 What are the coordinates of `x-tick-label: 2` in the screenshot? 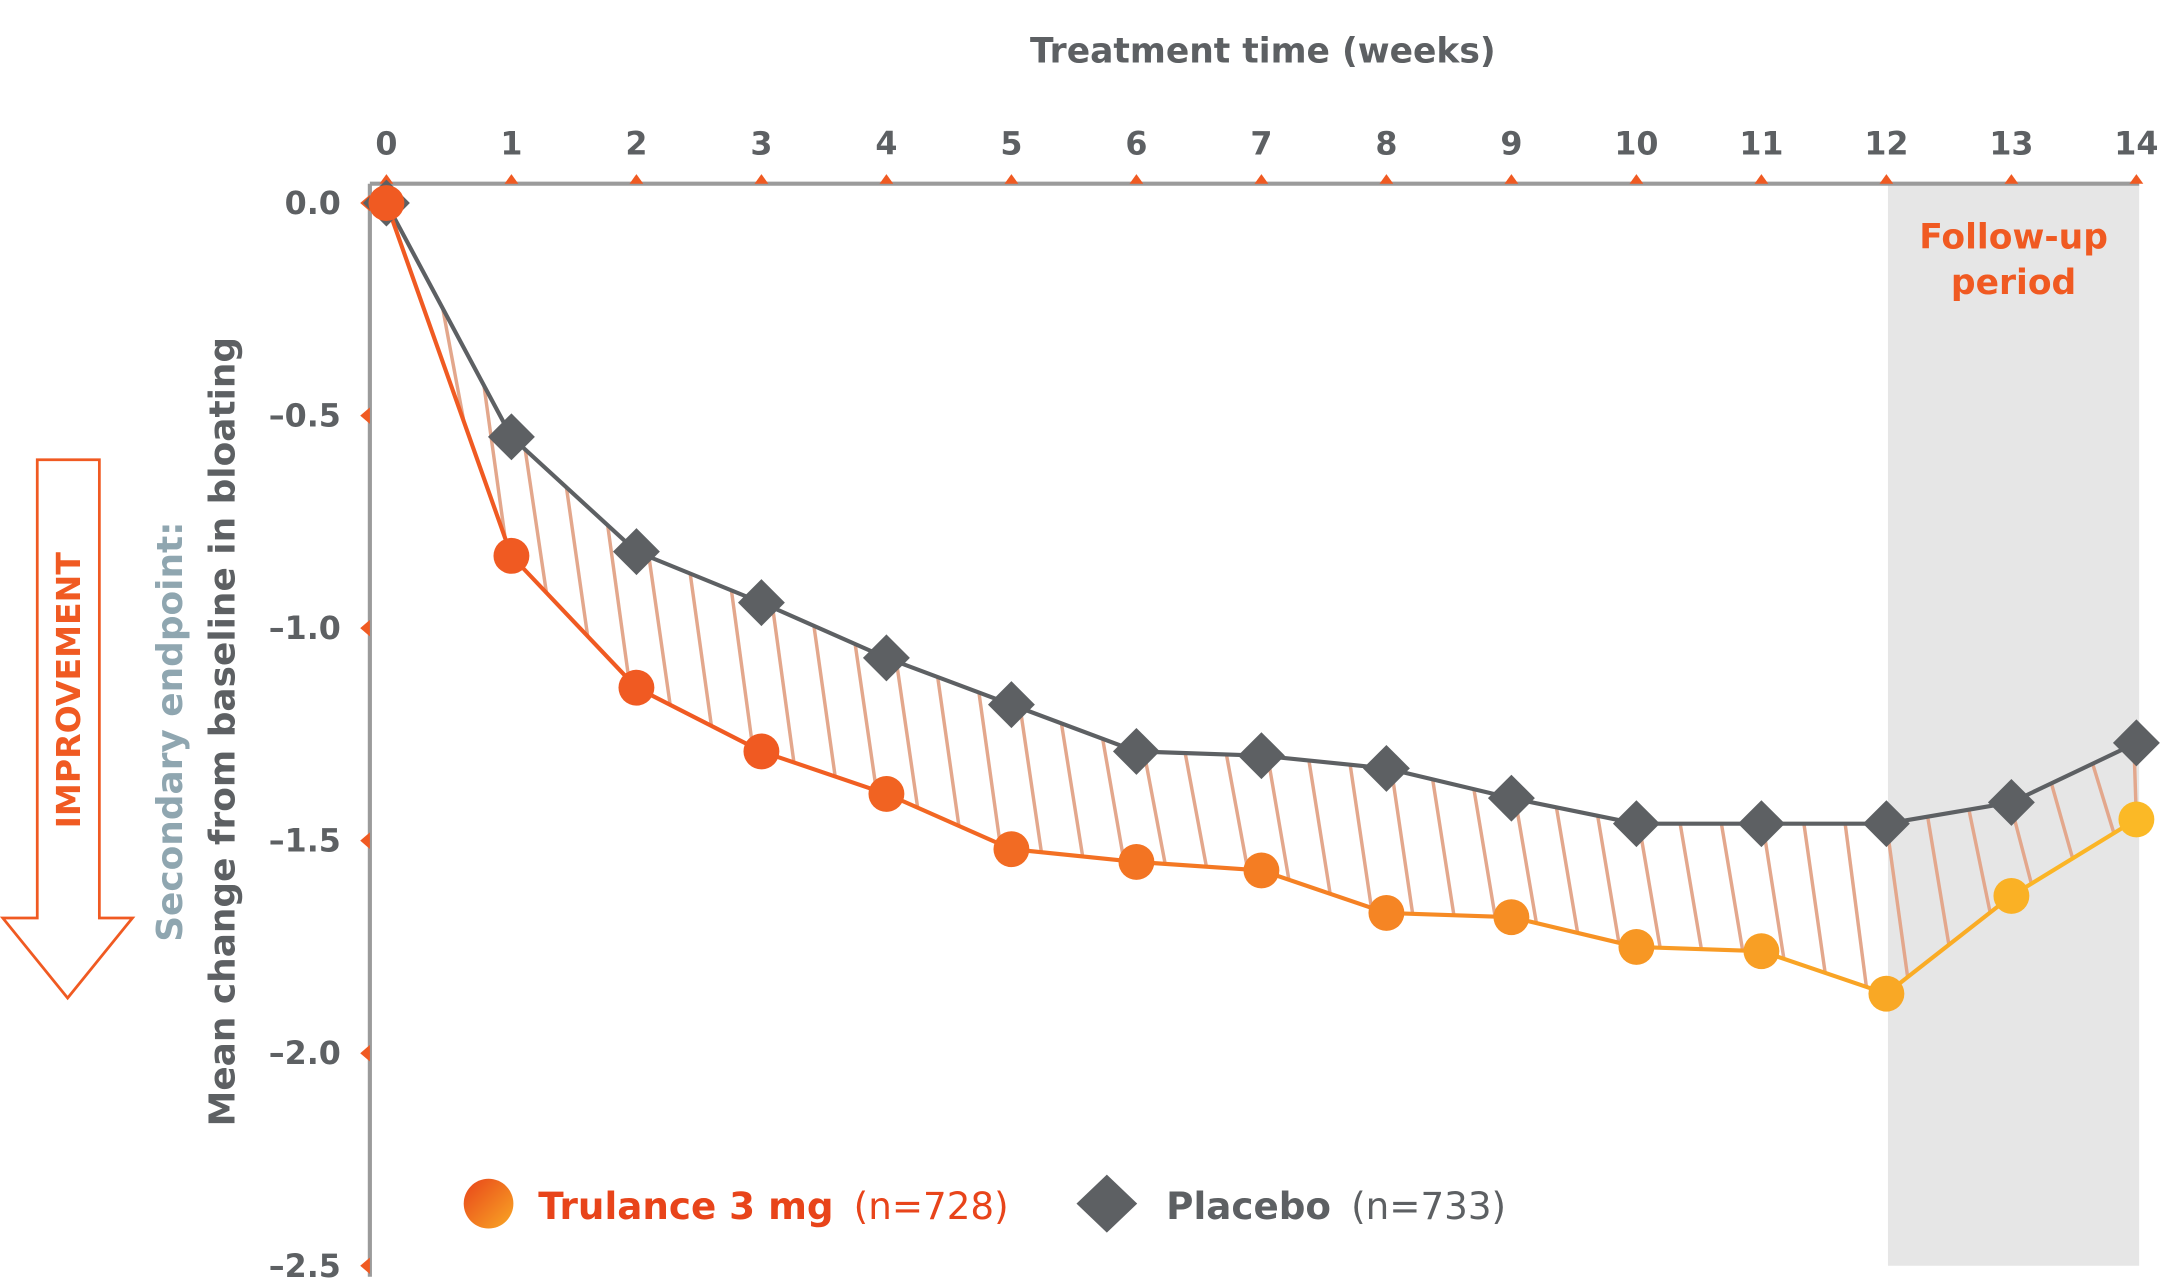 It's located at (636, 145).